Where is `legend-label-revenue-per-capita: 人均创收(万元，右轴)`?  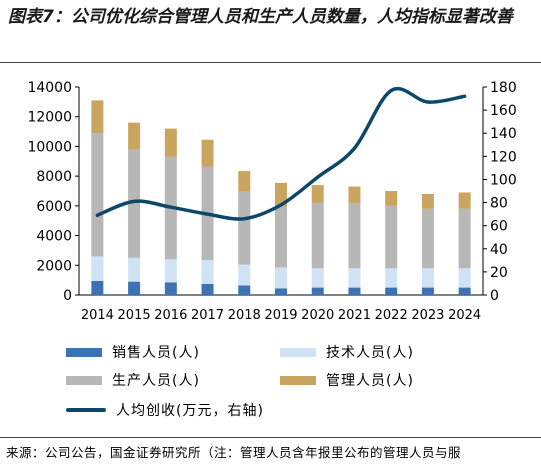
legend-label-revenue-per-capita: 人均创收(万元，右轴) is located at coordinates (190, 411).